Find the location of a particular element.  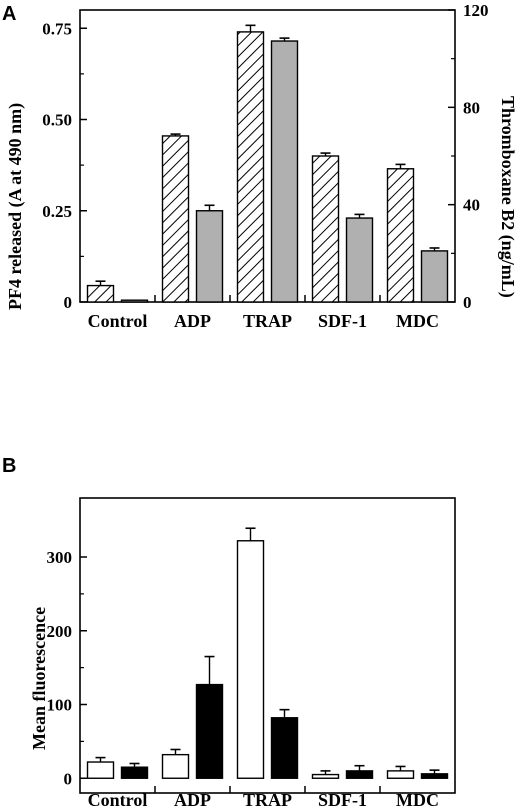

y-right-tick-label: 0 is located at coordinates (467, 302).